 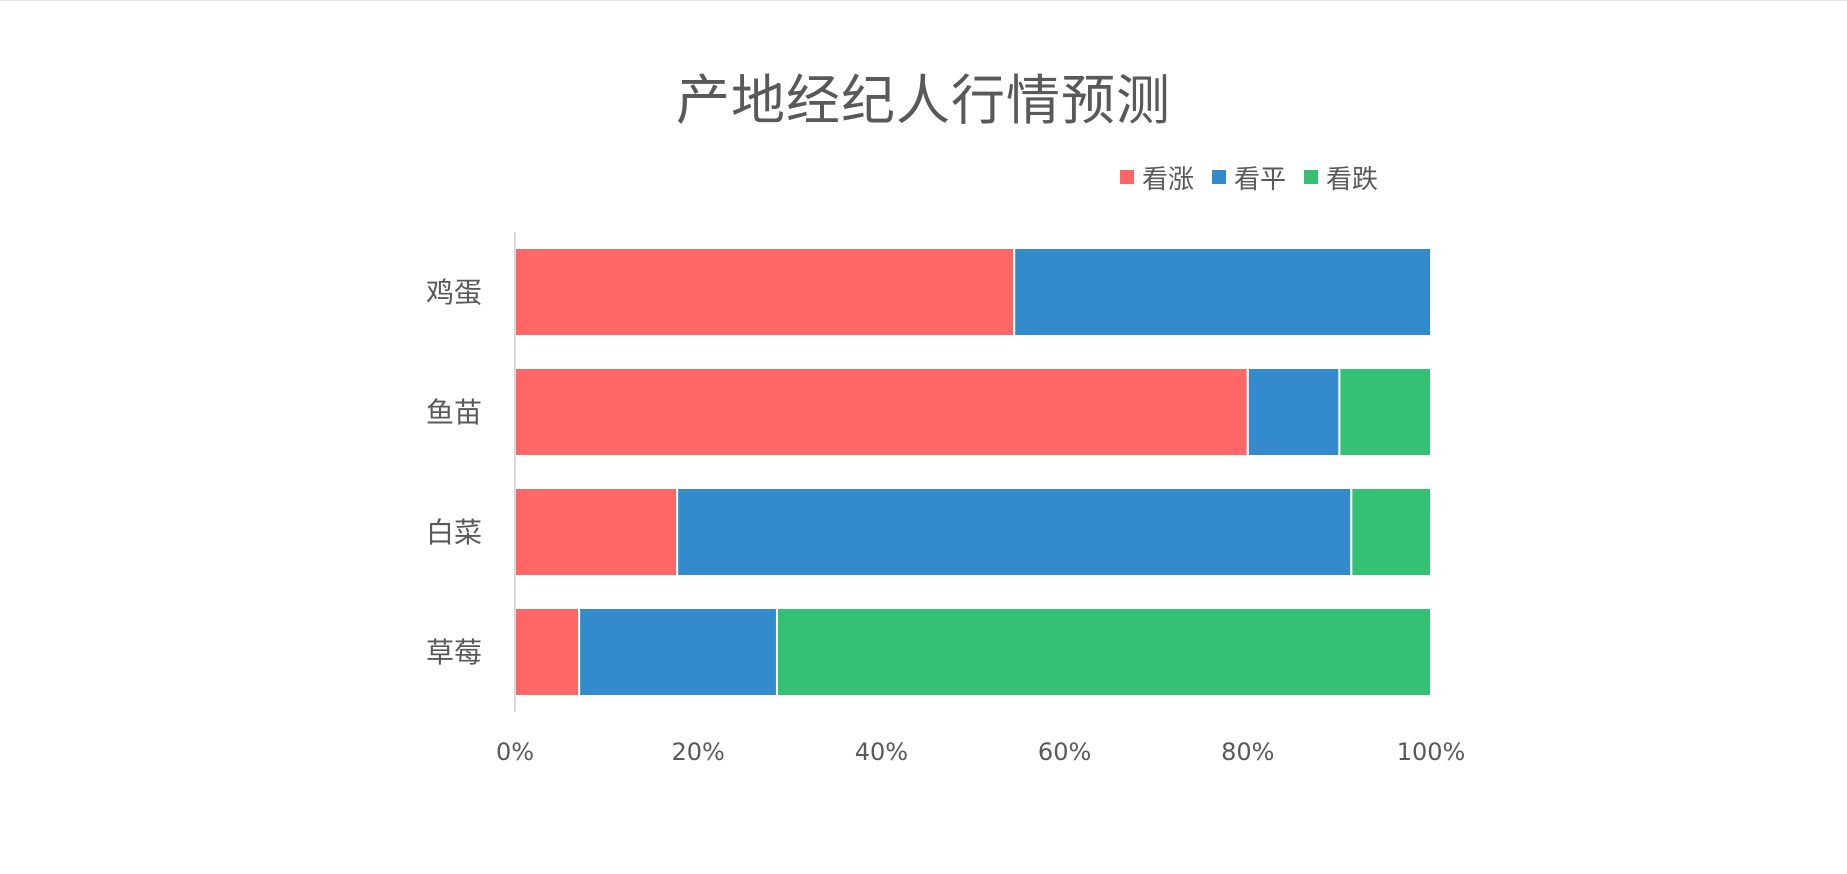 What do you see at coordinates (515, 752) in the screenshot?
I see `x-tick-label: 0%` at bounding box center [515, 752].